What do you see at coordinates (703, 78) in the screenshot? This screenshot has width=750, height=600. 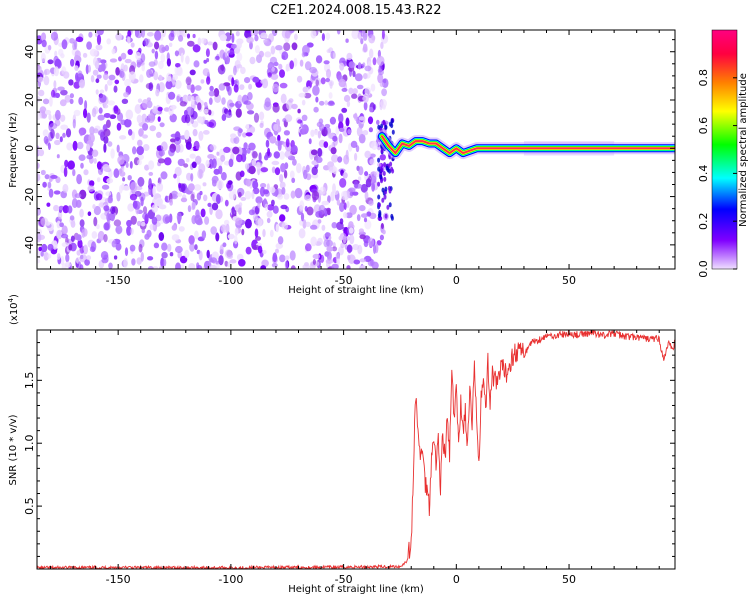 I see `colorbar-tick-label: 0.8` at bounding box center [703, 78].